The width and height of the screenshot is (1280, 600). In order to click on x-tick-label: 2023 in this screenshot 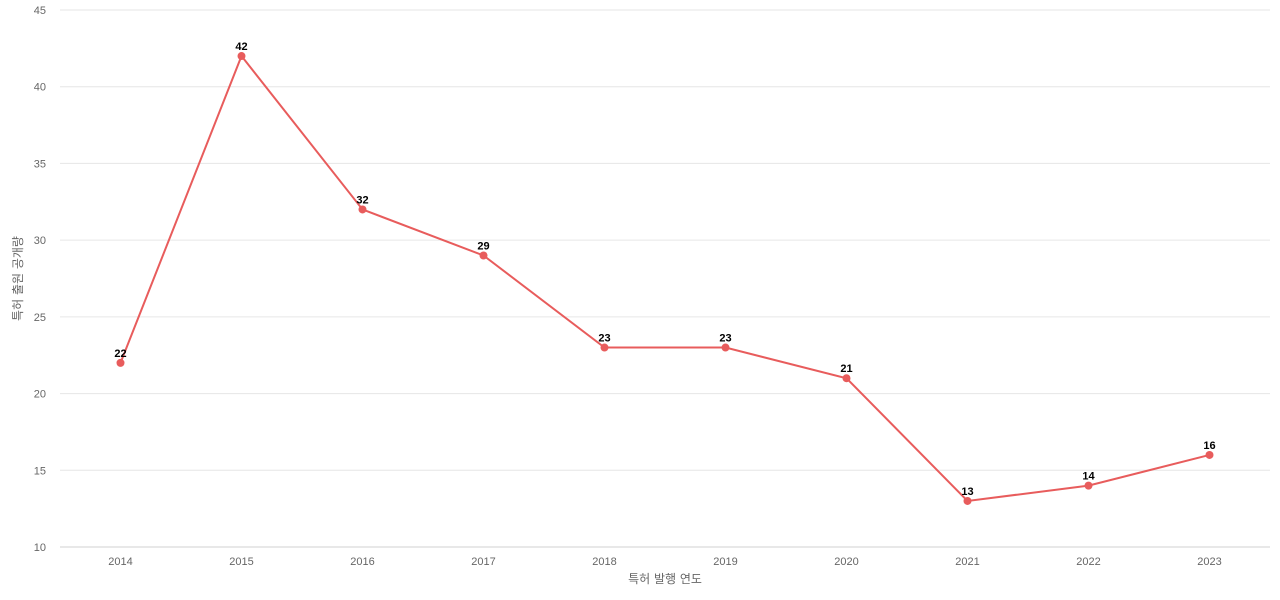, I will do `click(1209, 562)`.